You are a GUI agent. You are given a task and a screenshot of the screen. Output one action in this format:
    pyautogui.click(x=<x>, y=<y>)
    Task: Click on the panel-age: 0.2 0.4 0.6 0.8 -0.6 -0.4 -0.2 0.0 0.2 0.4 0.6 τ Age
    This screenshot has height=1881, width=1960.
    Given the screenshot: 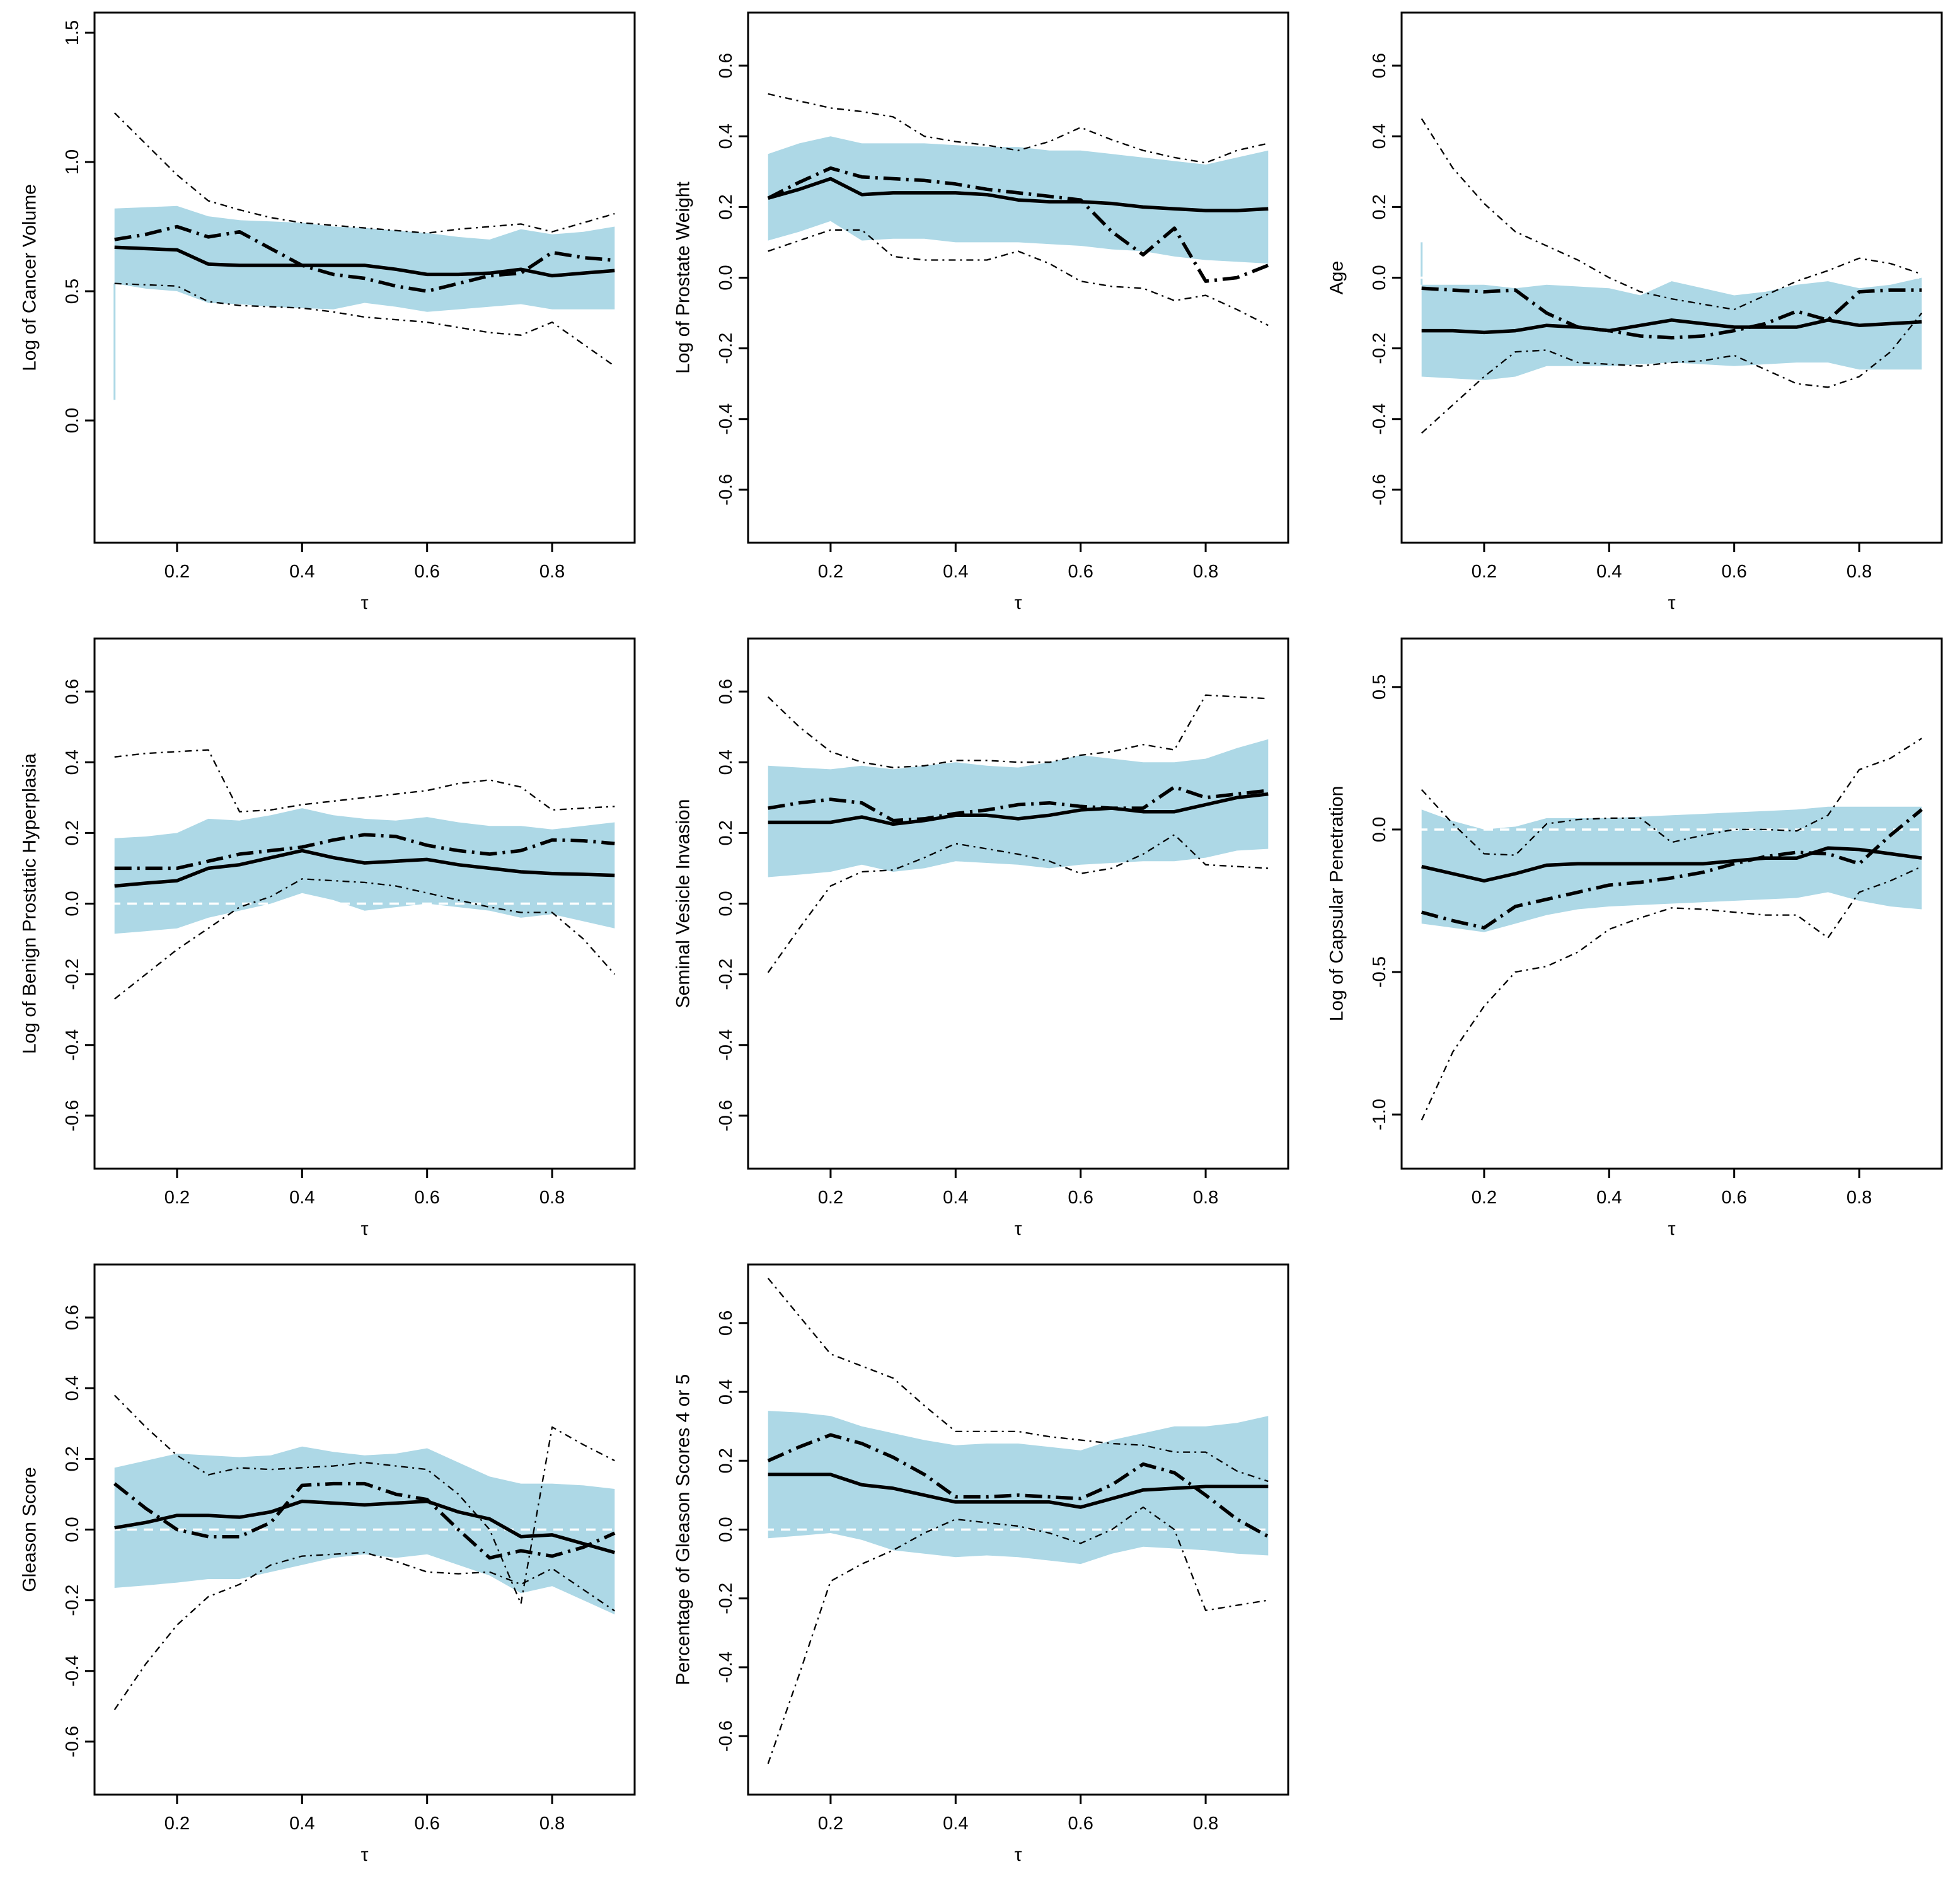 What is the action you would take?
    pyautogui.click(x=1634, y=313)
    